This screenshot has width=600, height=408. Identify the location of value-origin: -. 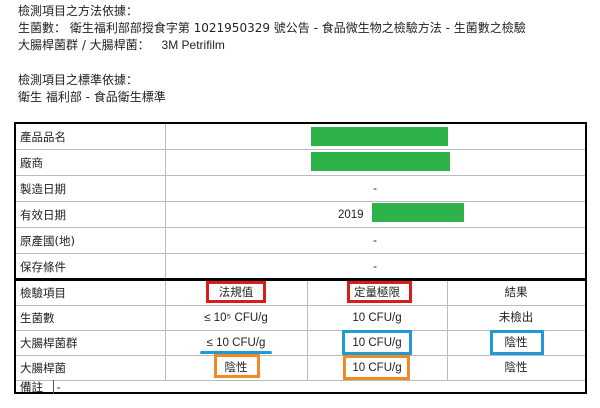
(375, 241).